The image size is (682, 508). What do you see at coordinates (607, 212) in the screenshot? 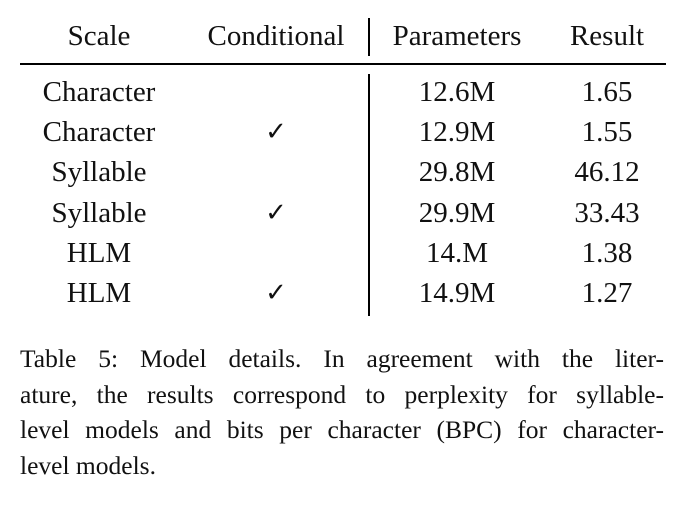
I see `cell-result: 33.43` at bounding box center [607, 212].